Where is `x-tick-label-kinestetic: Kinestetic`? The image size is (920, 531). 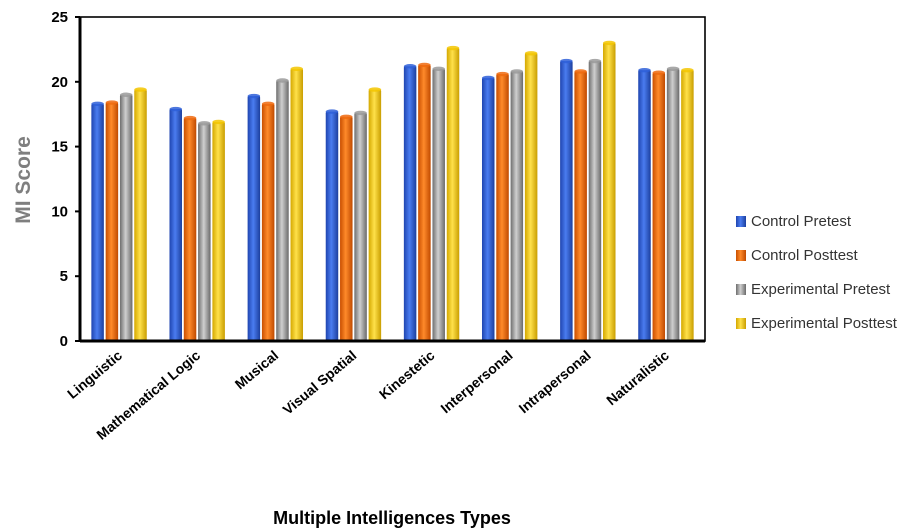
x-tick-label-kinestetic: Kinestetic is located at coordinates (407, 374).